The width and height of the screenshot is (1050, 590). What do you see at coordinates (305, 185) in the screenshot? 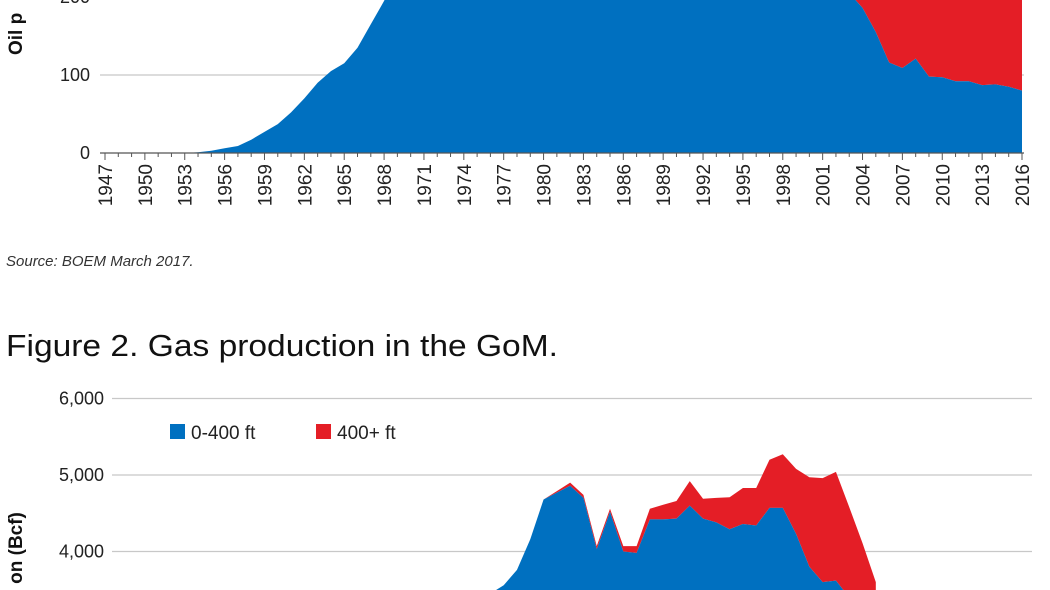
I see `oil-x-tick-label: 1962` at bounding box center [305, 185].